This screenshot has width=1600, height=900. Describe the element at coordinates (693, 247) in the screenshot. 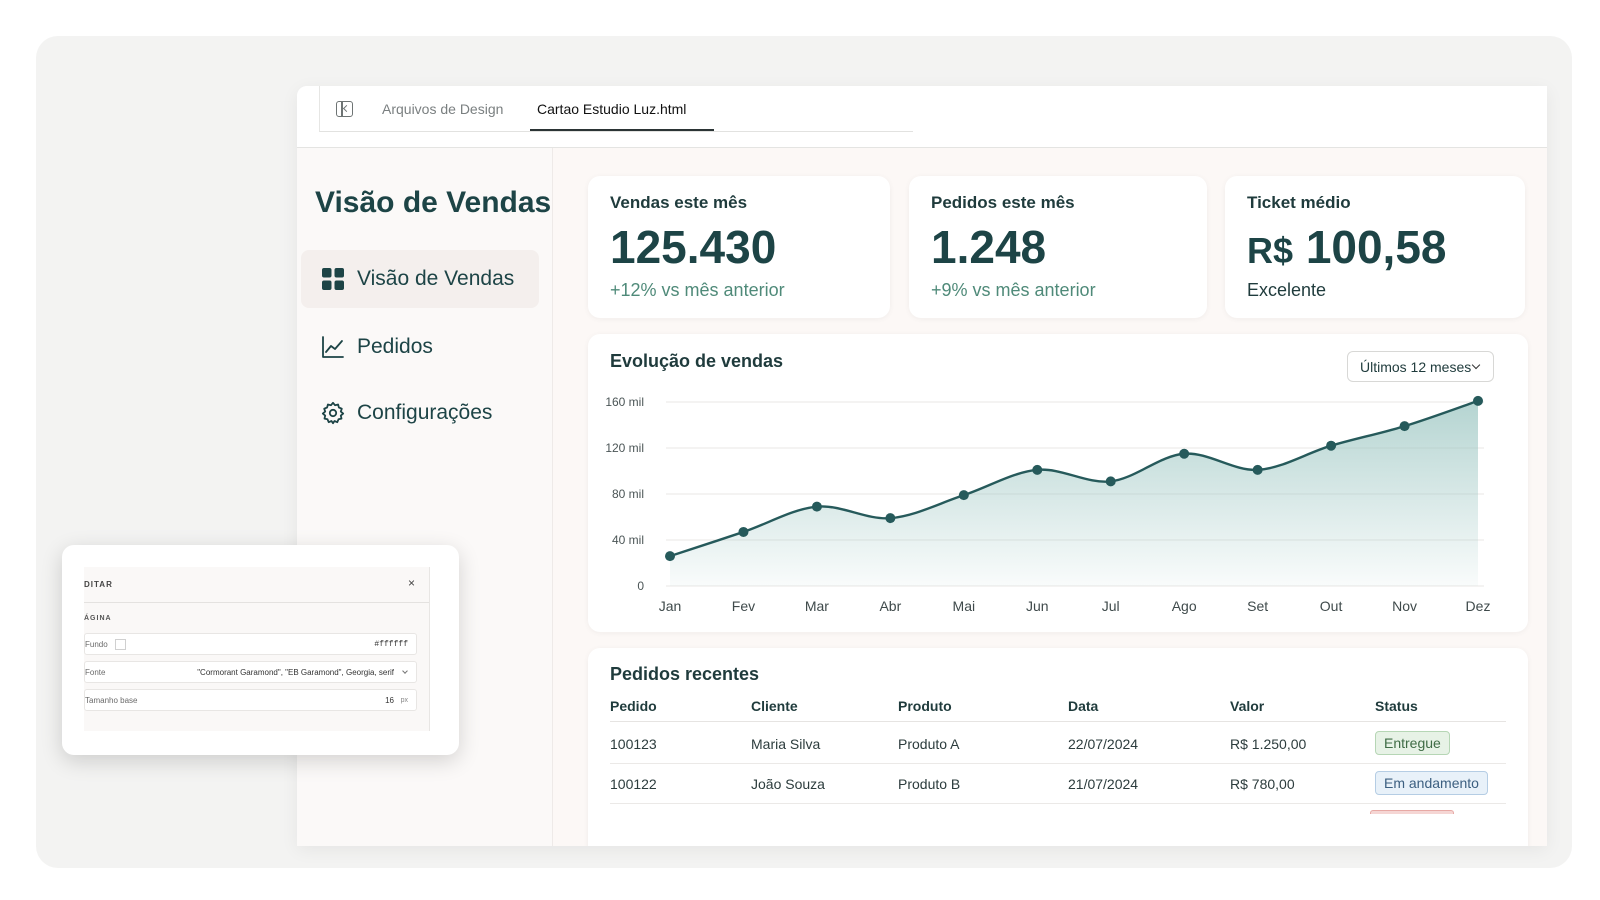

I see `kpi-value: 125.430` at that location.